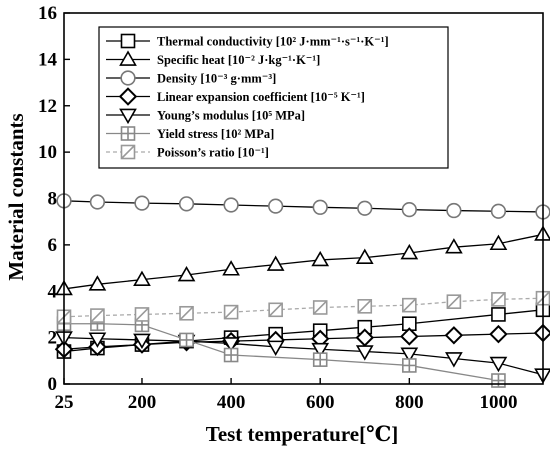  I want to click on x-tick-label: 200, so click(142, 402).